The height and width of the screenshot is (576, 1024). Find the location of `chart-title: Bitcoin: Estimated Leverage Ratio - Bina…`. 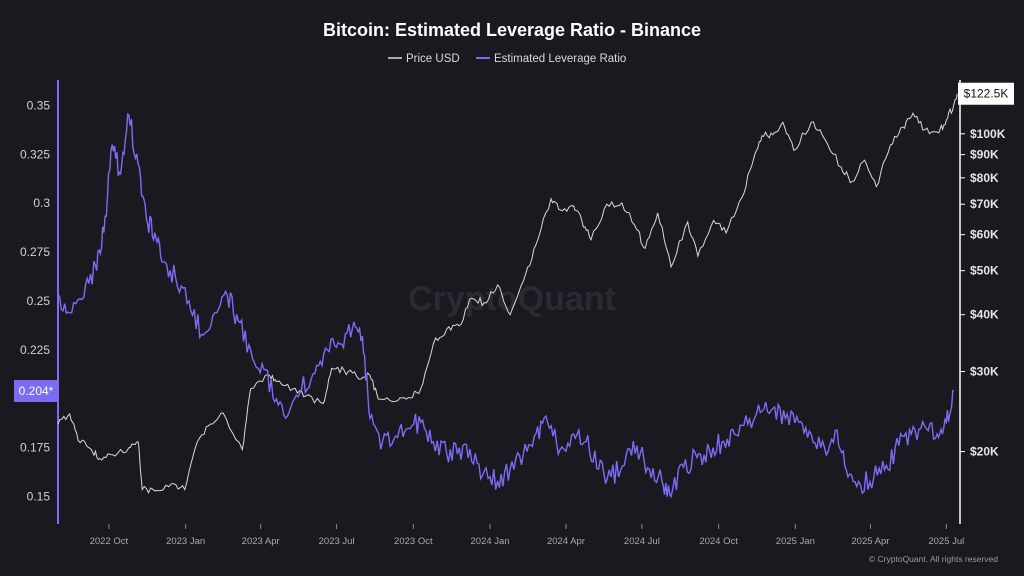

chart-title: Bitcoin: Estimated Leverage Ratio - Bina… is located at coordinates (512, 30).